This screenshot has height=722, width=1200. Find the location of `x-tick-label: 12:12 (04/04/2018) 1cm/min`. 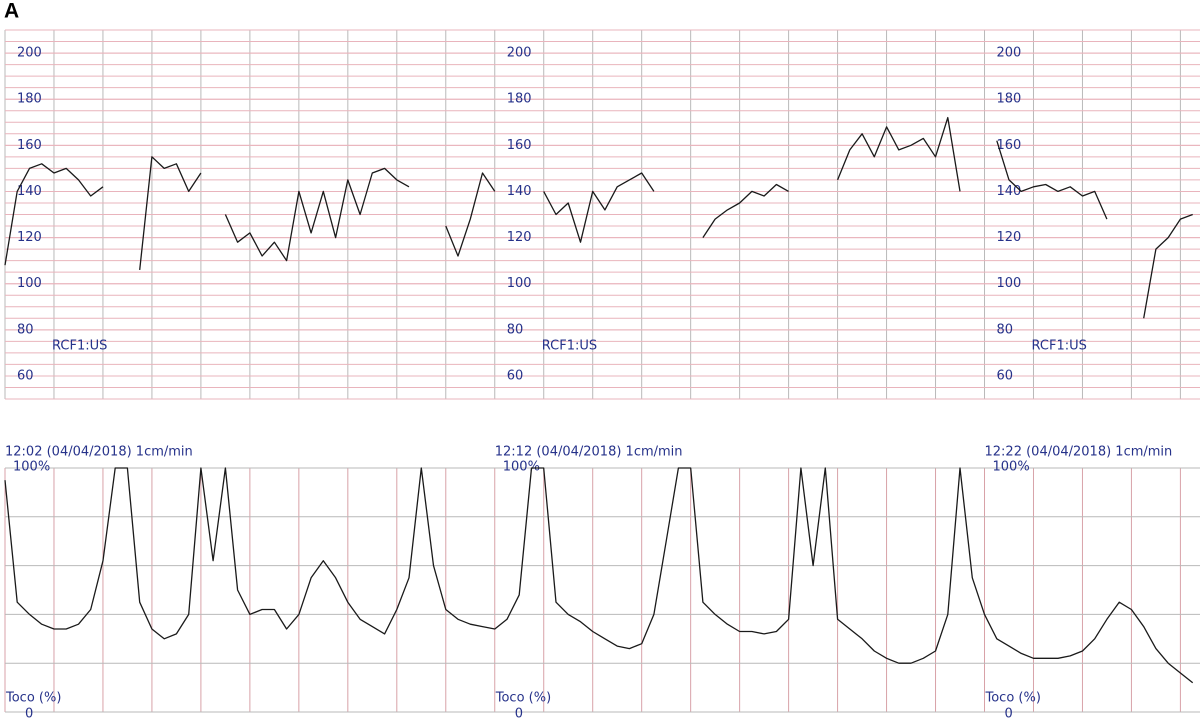

x-tick-label: 12:12 (04/04/2018) 1cm/min is located at coordinates (589, 452).